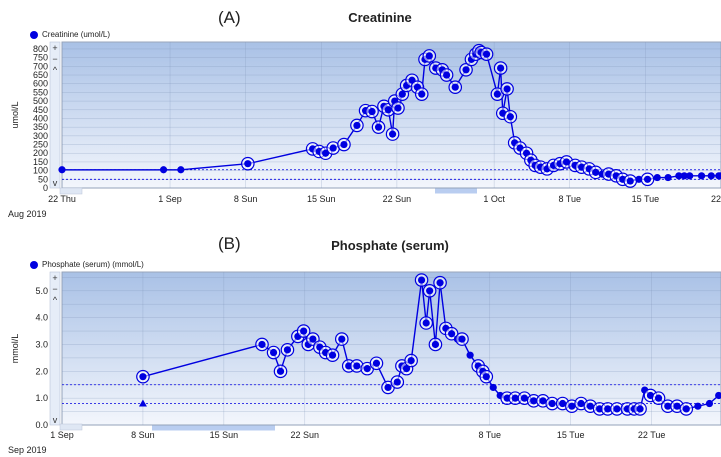  Describe the element at coordinates (40, 162) in the screenshot. I see `y-tick-label: 150` at that location.